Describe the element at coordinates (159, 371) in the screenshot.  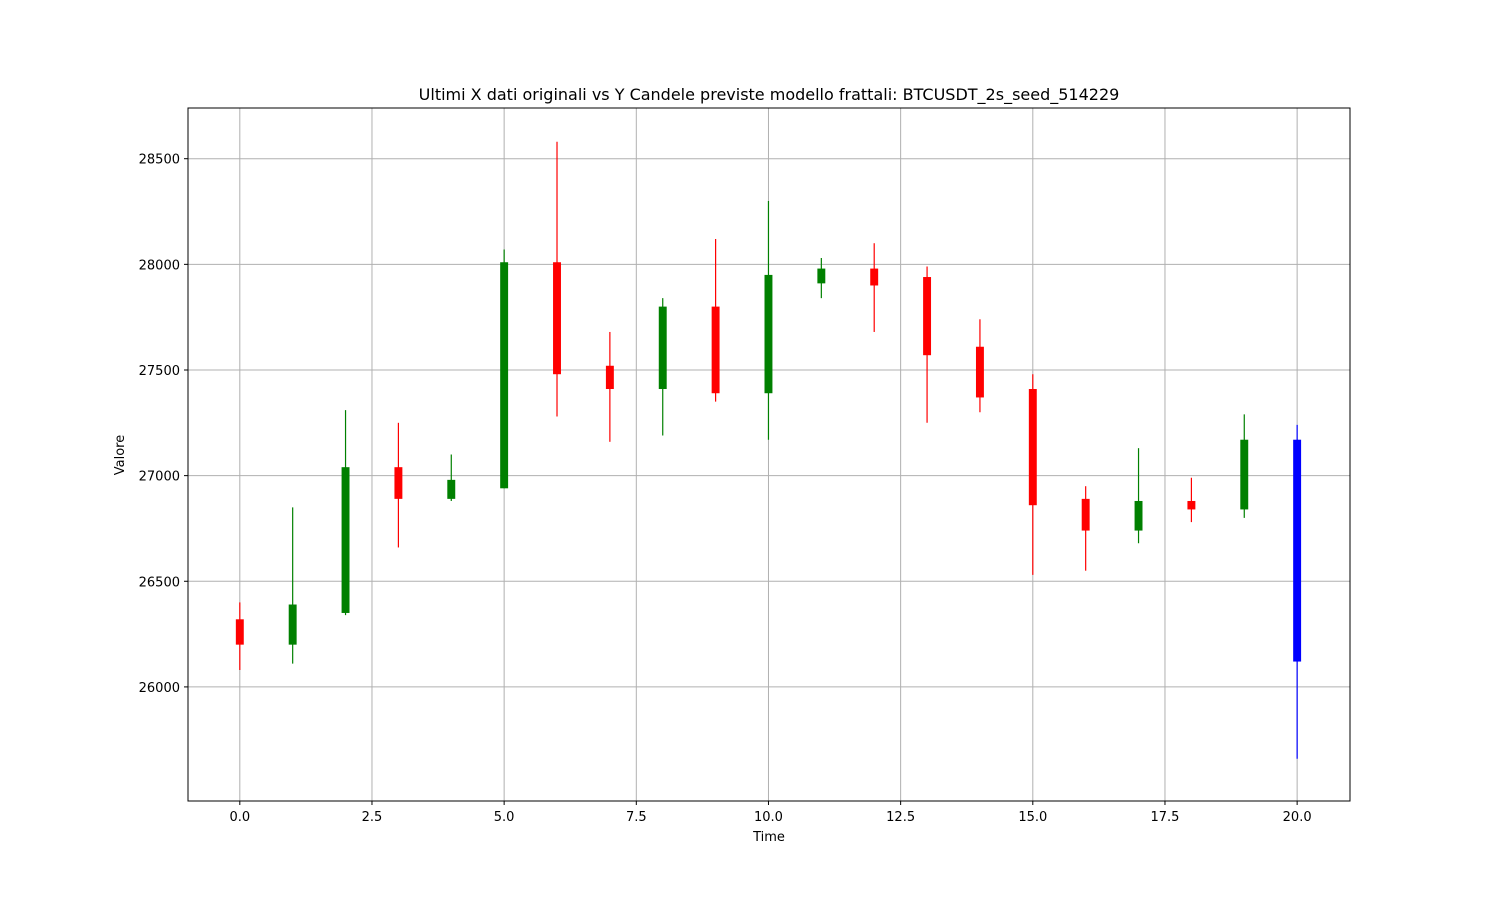
I see `y-tick-label: 27500` at that location.